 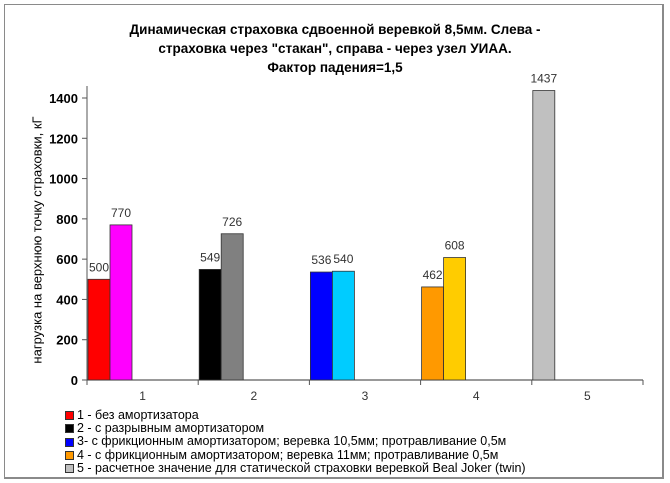 I want to click on chart-title-line-3: Фактор падения=1,5, so click(x=335, y=67).